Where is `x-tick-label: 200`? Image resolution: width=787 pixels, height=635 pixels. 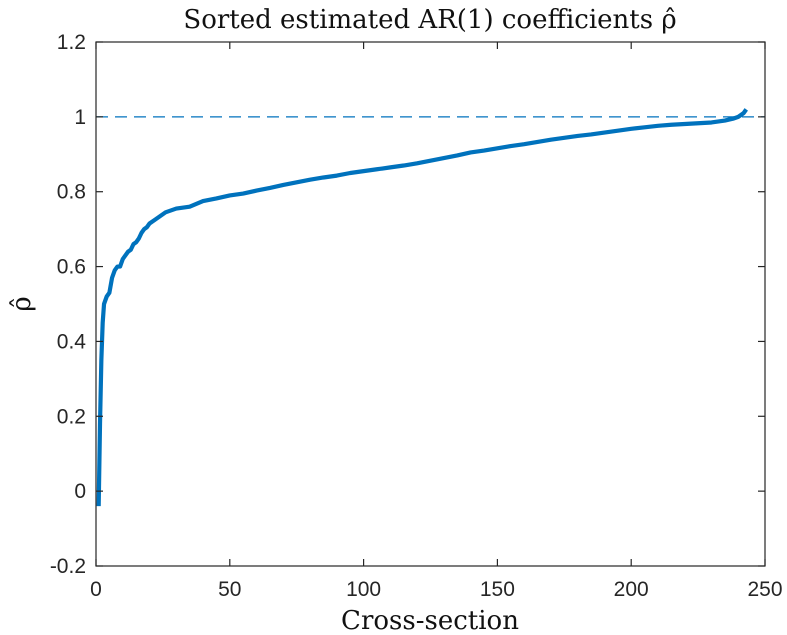
x-tick-label: 200 is located at coordinates (631, 589).